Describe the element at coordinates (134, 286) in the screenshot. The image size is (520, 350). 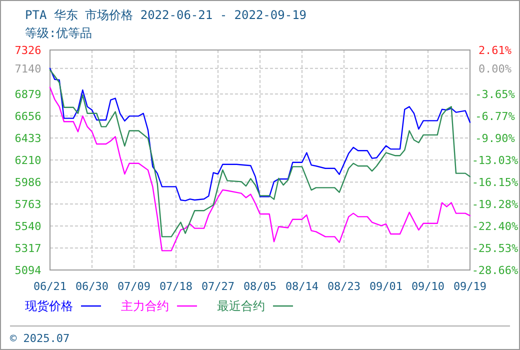
I see `x-tick-label: 07/09` at that location.